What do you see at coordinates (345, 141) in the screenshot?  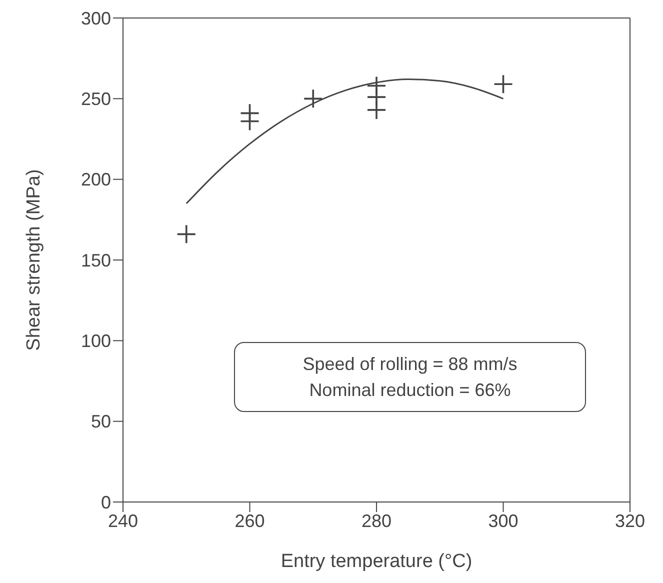 I see `line-series` at bounding box center [345, 141].